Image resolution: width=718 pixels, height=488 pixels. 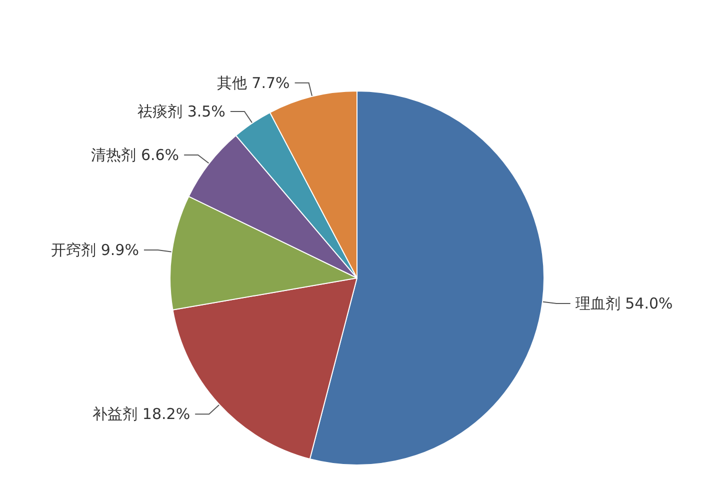 What do you see at coordinates (95, 249) in the screenshot?
I see `slice-label: 开窍剂 9.9%` at bounding box center [95, 249].